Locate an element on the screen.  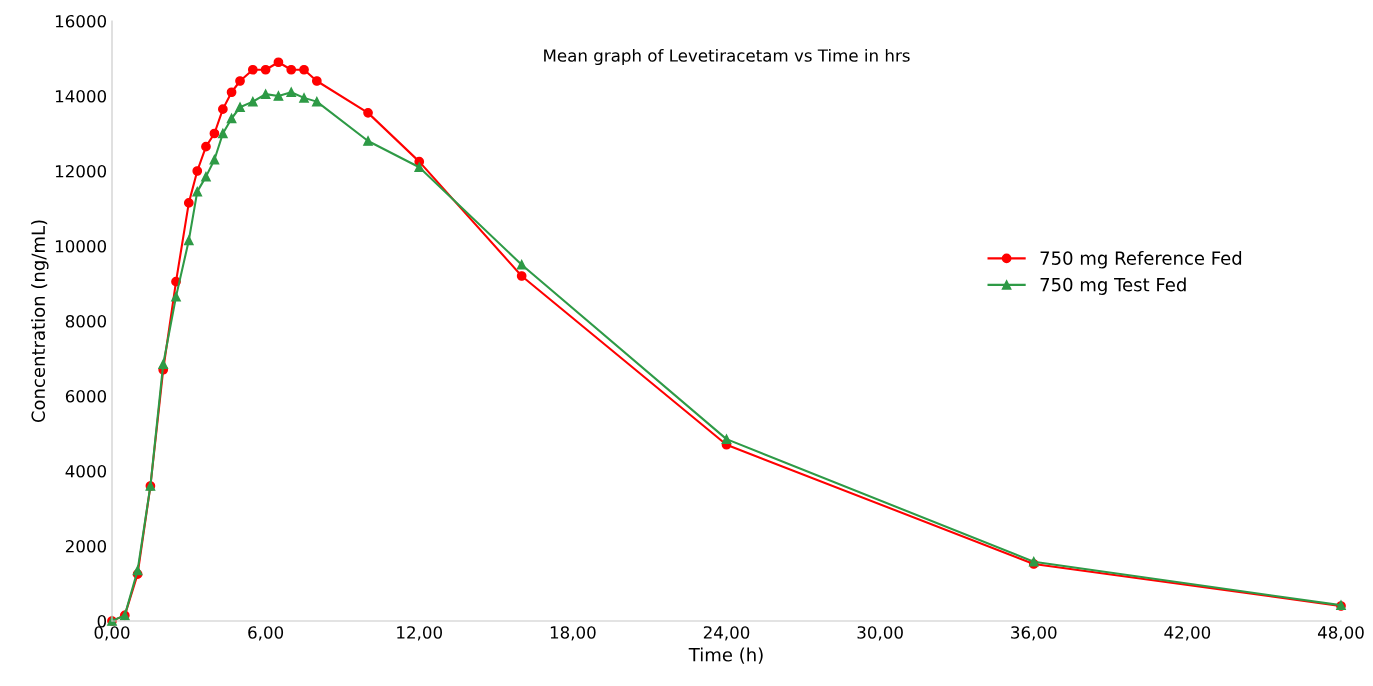
x-tick-label: 0,00 is located at coordinates (112, 633).